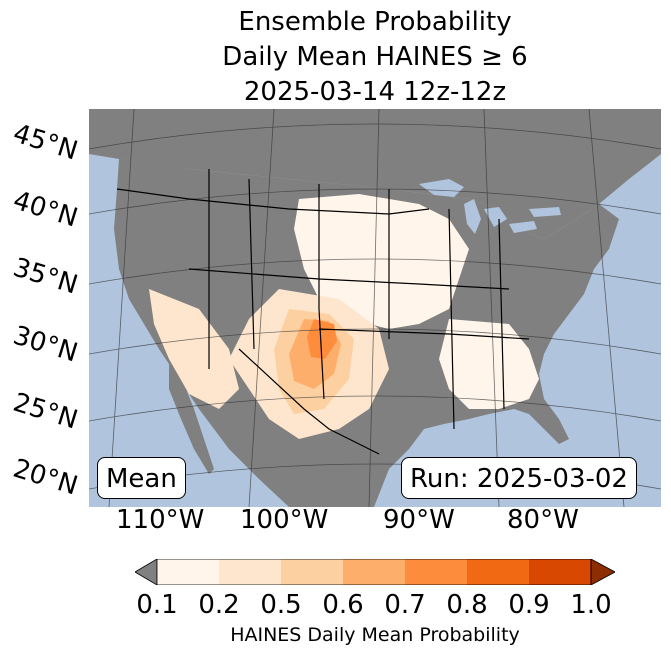 This screenshot has width=671, height=658. I want to click on colorbar-frame, so click(374, 572).